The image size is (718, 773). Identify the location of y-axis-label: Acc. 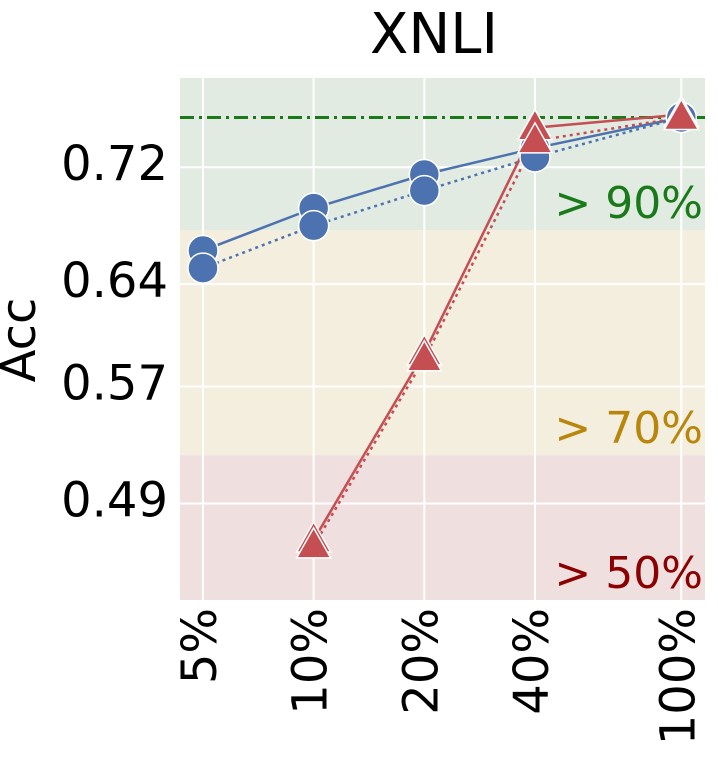
(23, 340).